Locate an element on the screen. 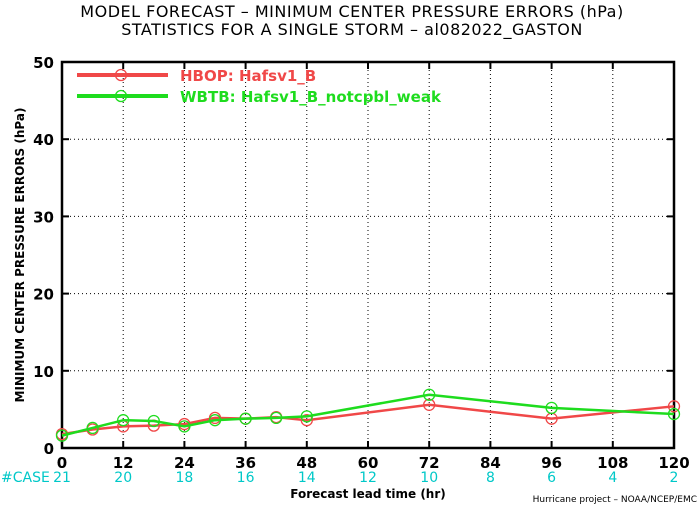  x-tick-label: 60 is located at coordinates (368, 463).